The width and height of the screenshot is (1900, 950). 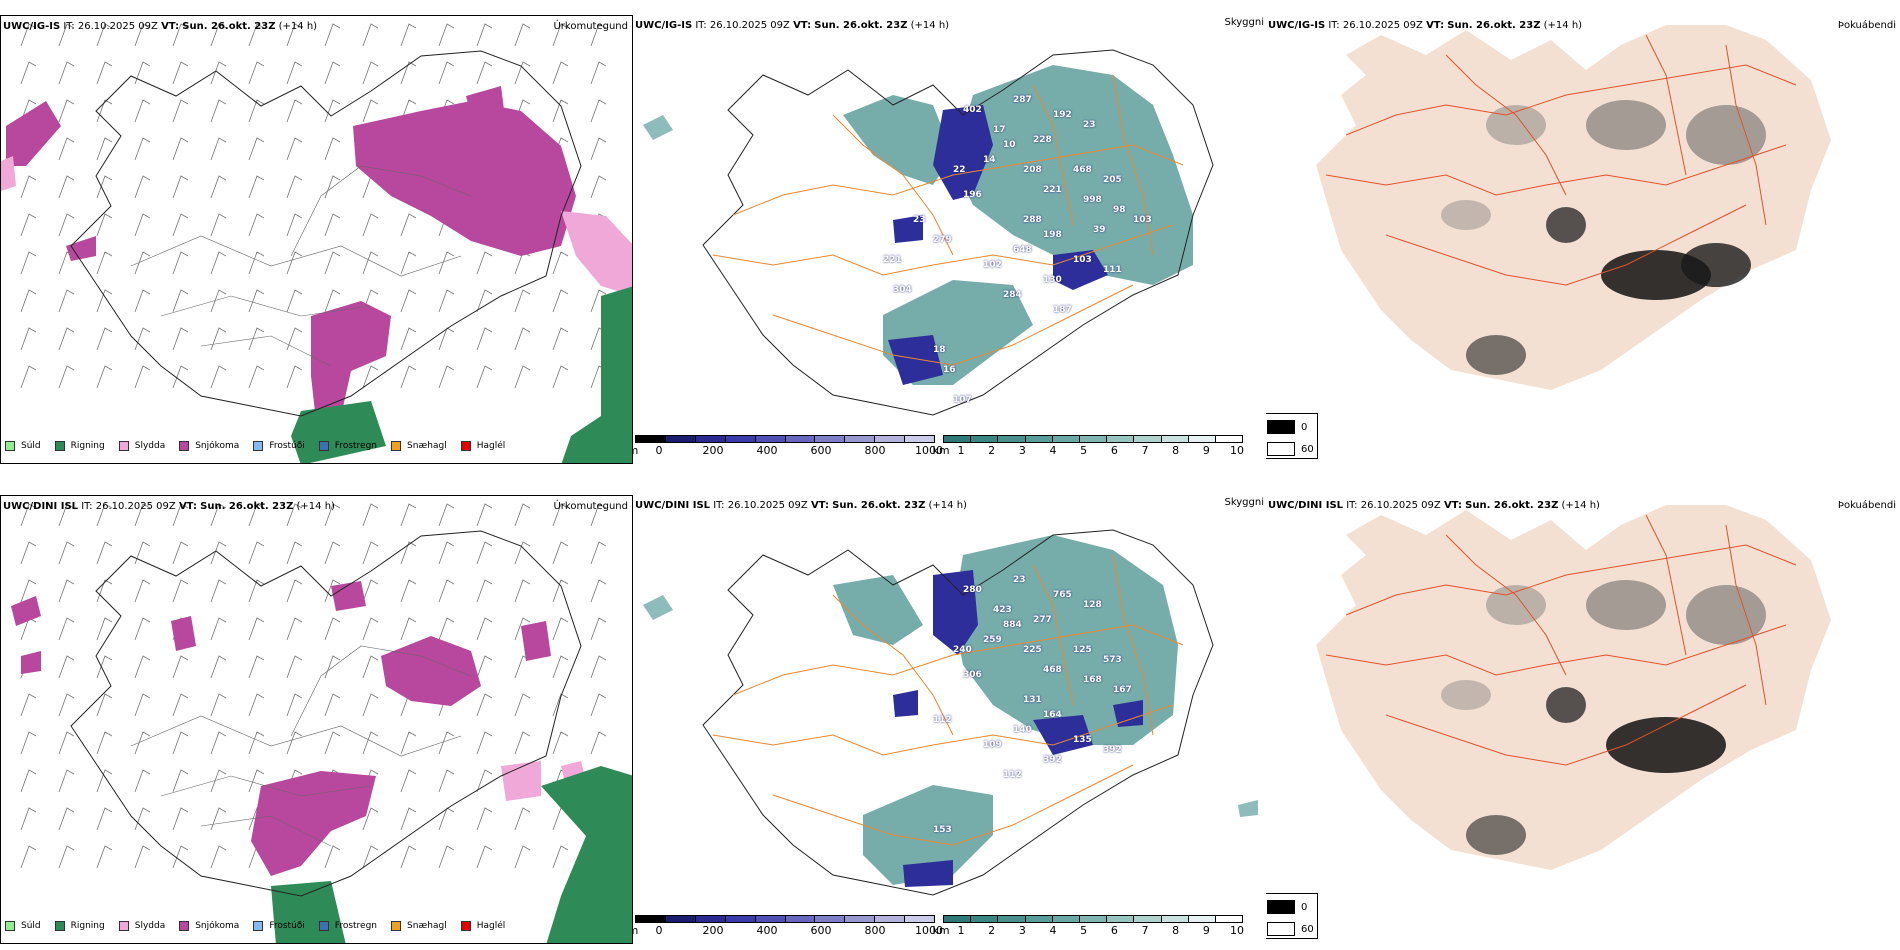 I want to click on cloud-base-value-label: 109, so click(x=992, y=745).